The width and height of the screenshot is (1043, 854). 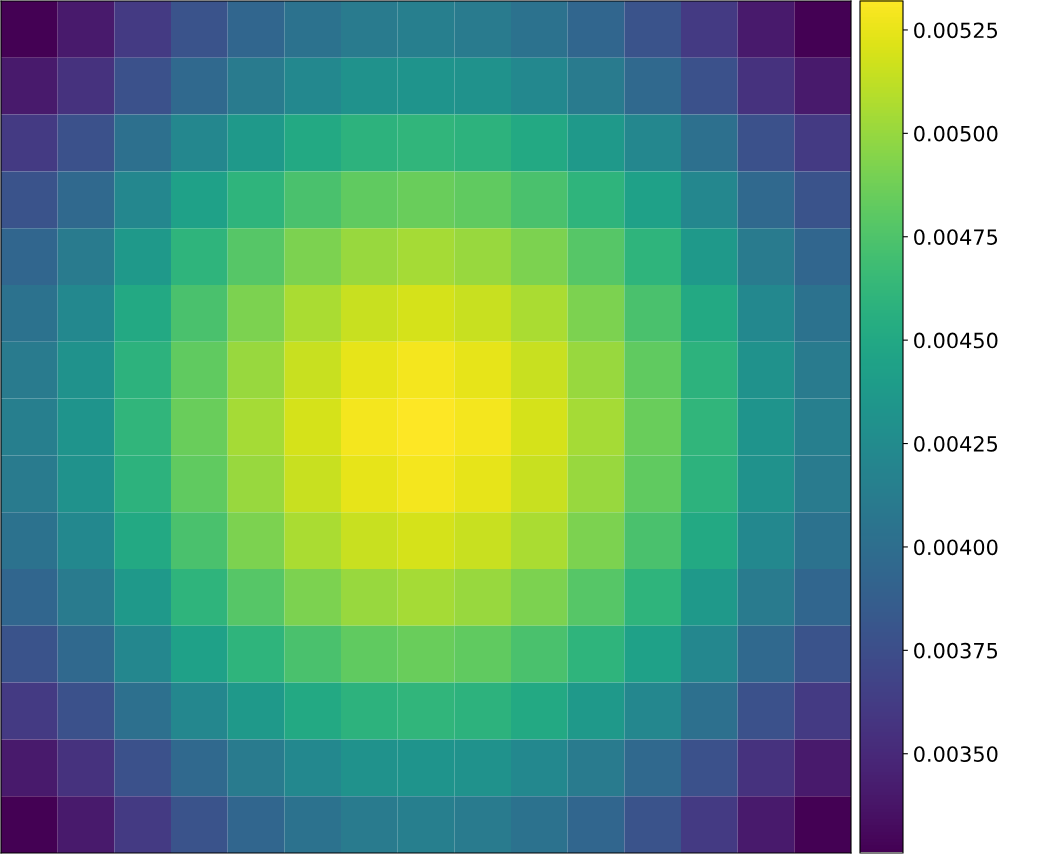 What do you see at coordinates (956, 340) in the screenshot?
I see `color-bar-label: 0.00450` at bounding box center [956, 340].